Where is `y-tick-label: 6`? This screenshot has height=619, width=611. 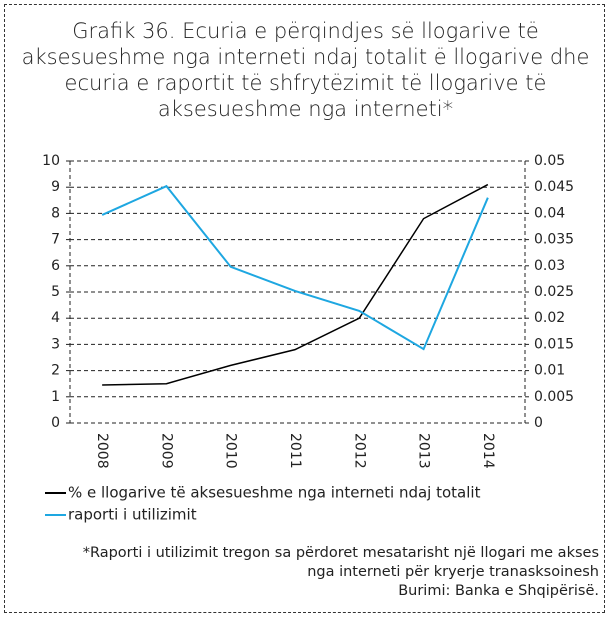 y-tick-label: 6 is located at coordinates (55, 266).